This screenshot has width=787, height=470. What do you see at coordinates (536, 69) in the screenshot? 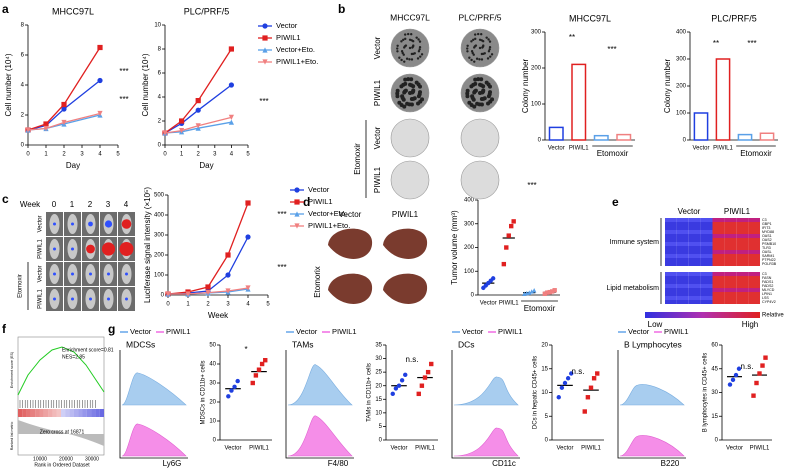
I see `y-tick-label: 200` at bounding box center [536, 69].